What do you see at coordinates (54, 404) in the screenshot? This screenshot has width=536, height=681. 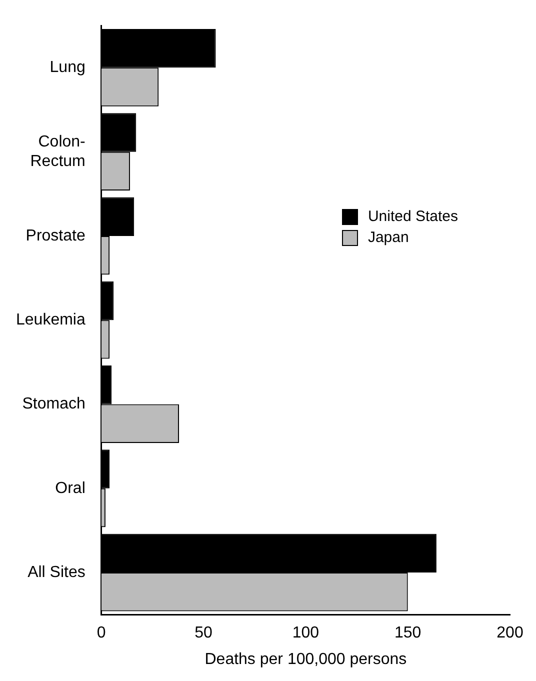 I see `y-tick-label: Stomach` at bounding box center [54, 404].